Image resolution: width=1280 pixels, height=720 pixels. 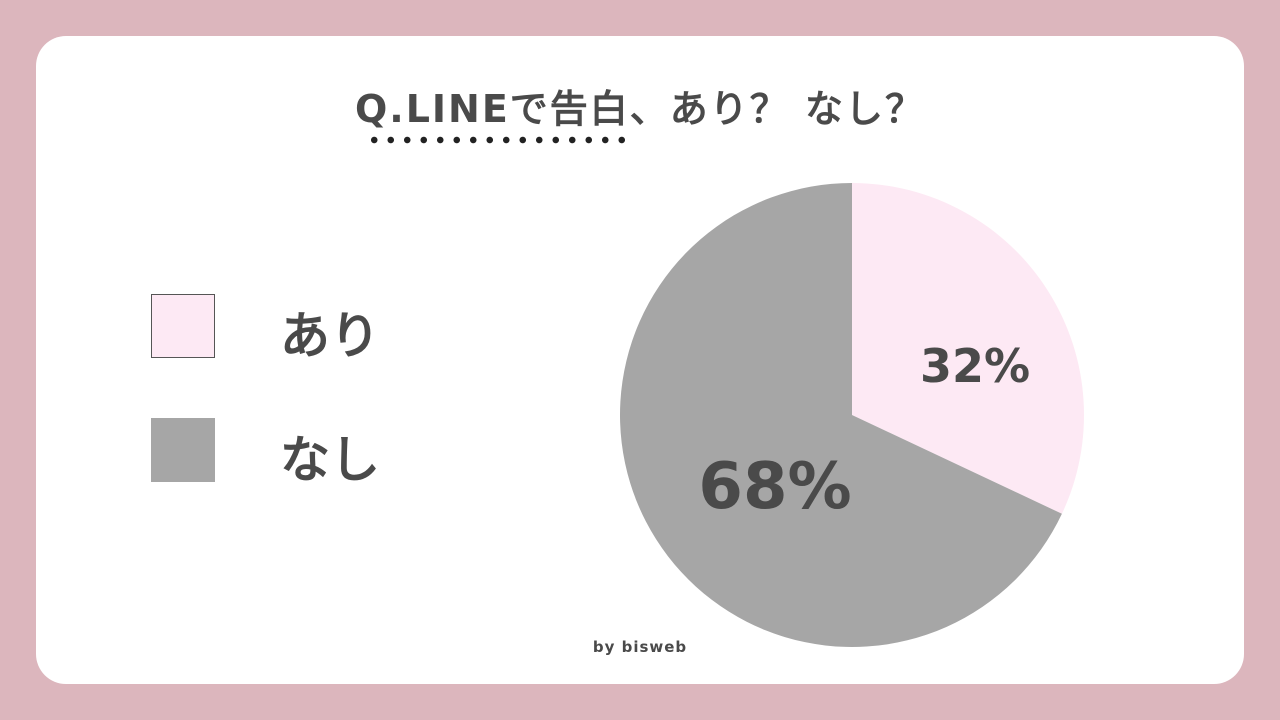 I want to click on legend-swatch-nashi, so click(x=183, y=450).